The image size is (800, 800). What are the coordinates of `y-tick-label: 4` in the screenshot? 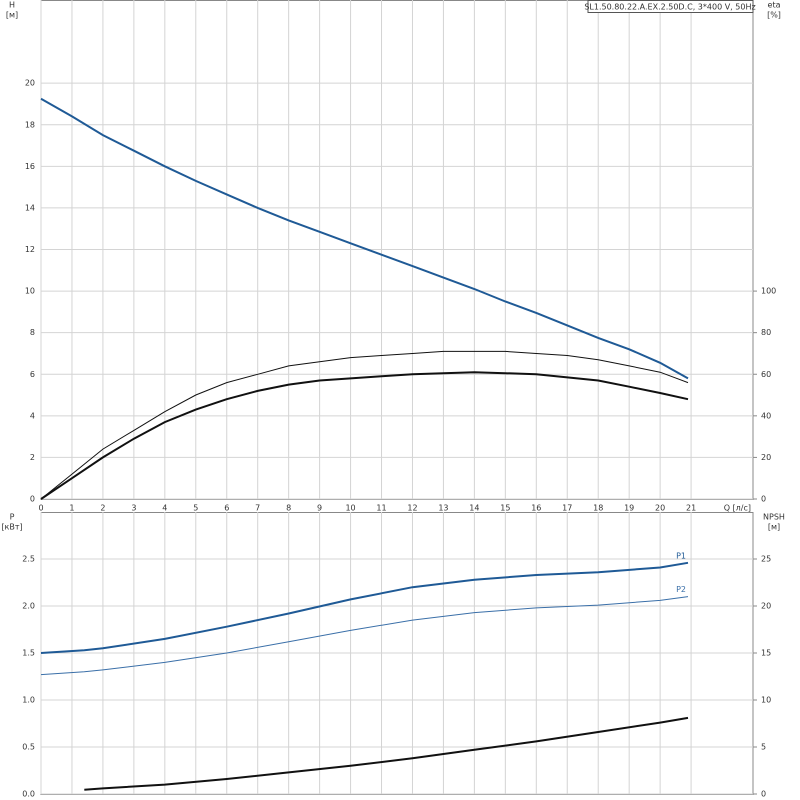 It's located at (32, 415).